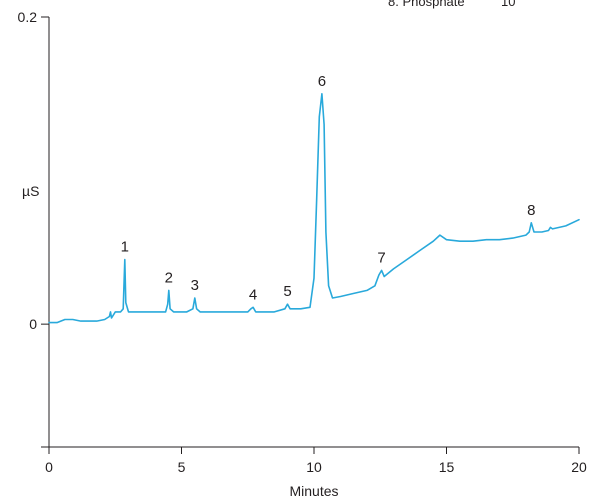 This screenshot has width=600, height=500. What do you see at coordinates (322, 81) in the screenshot?
I see `peak-label-6: 6` at bounding box center [322, 81].